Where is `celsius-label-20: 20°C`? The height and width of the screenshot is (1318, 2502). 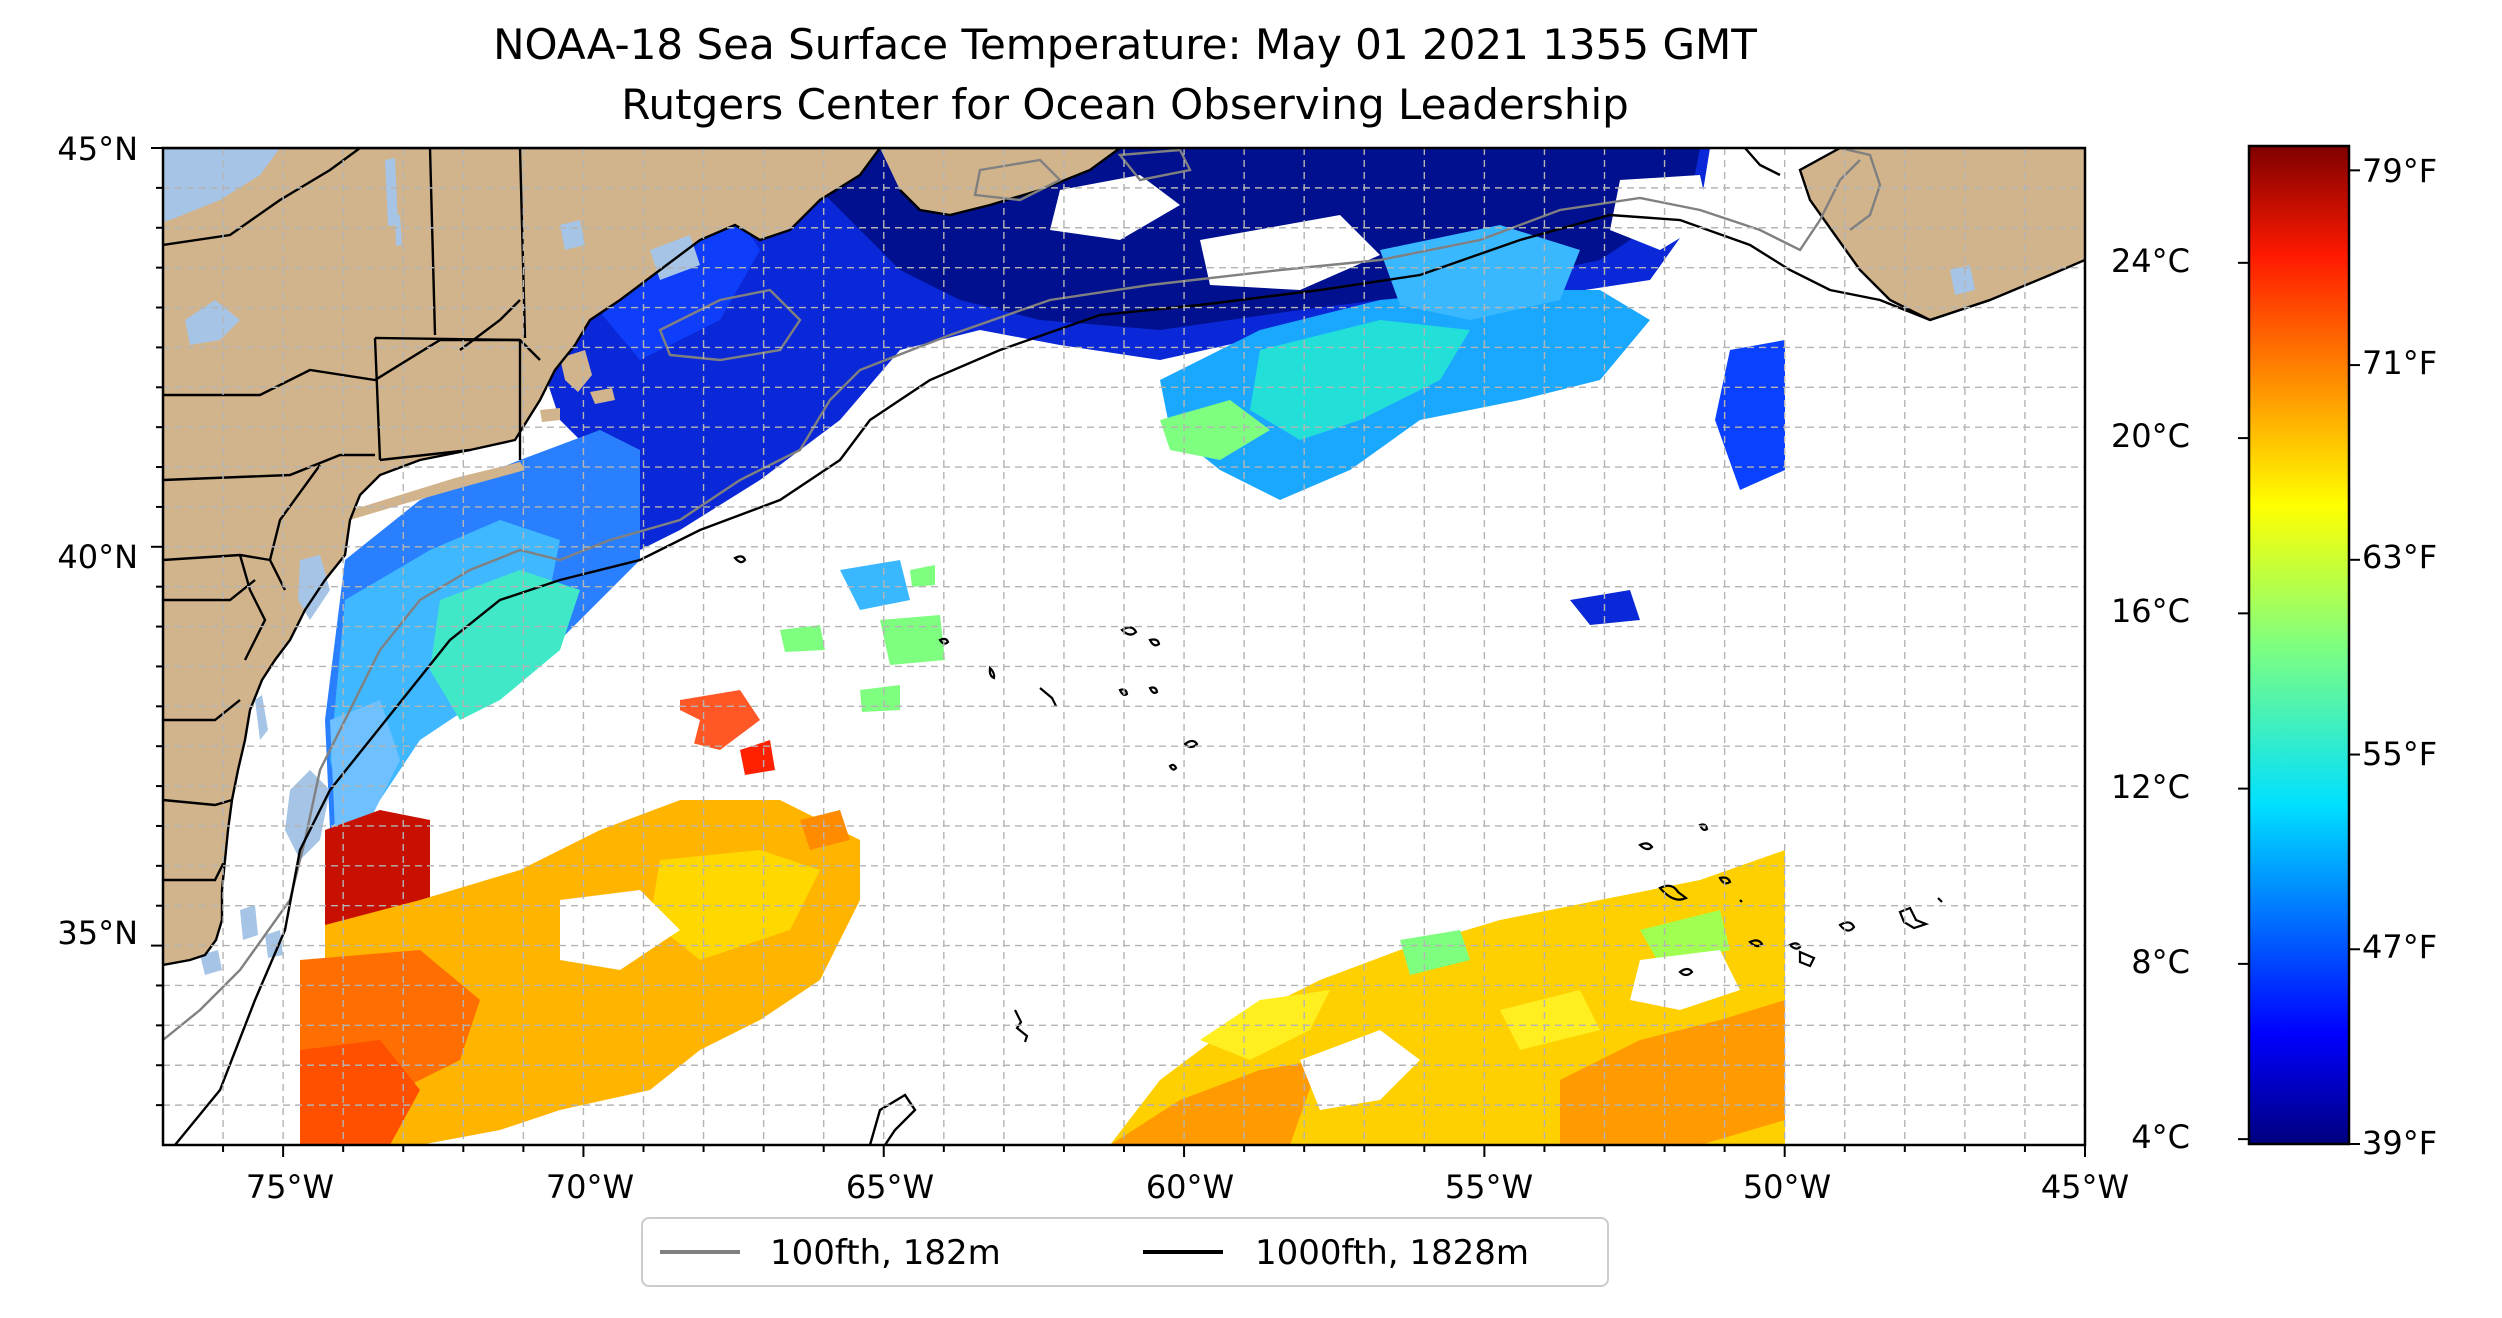 celsius-label-20: 20°C is located at coordinates (2150, 436).